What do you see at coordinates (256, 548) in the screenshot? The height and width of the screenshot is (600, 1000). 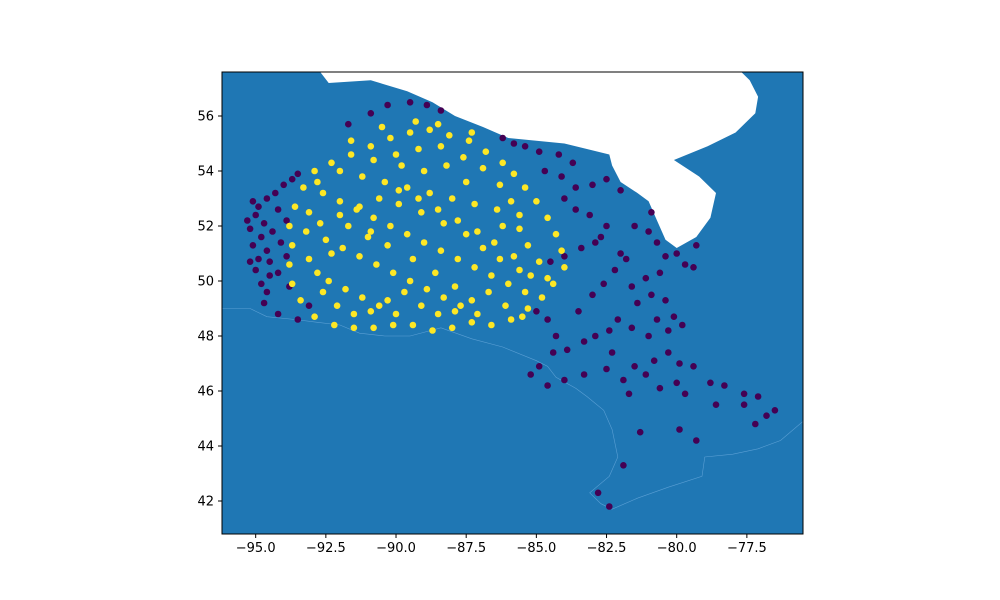 I see `x-tick-label: −95.0` at bounding box center [256, 548].